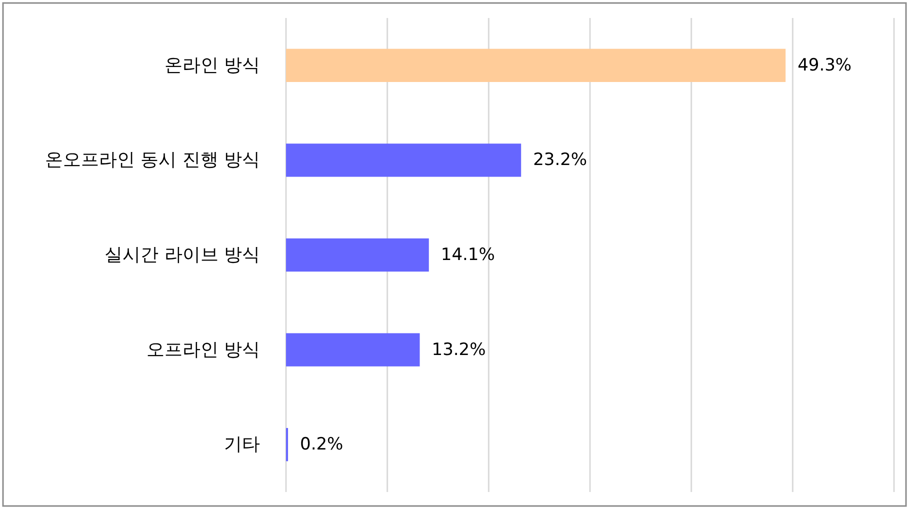 The image size is (909, 509). What do you see at coordinates (182, 255) in the screenshot?
I see `y-tick-label: 실시간 라이브 방식` at bounding box center [182, 255].